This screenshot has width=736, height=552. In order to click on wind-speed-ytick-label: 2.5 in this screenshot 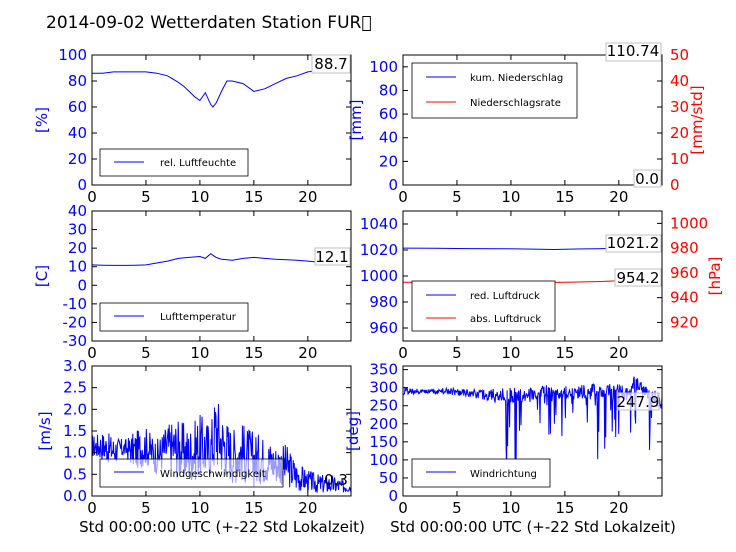, I will do `click(75, 388)`.